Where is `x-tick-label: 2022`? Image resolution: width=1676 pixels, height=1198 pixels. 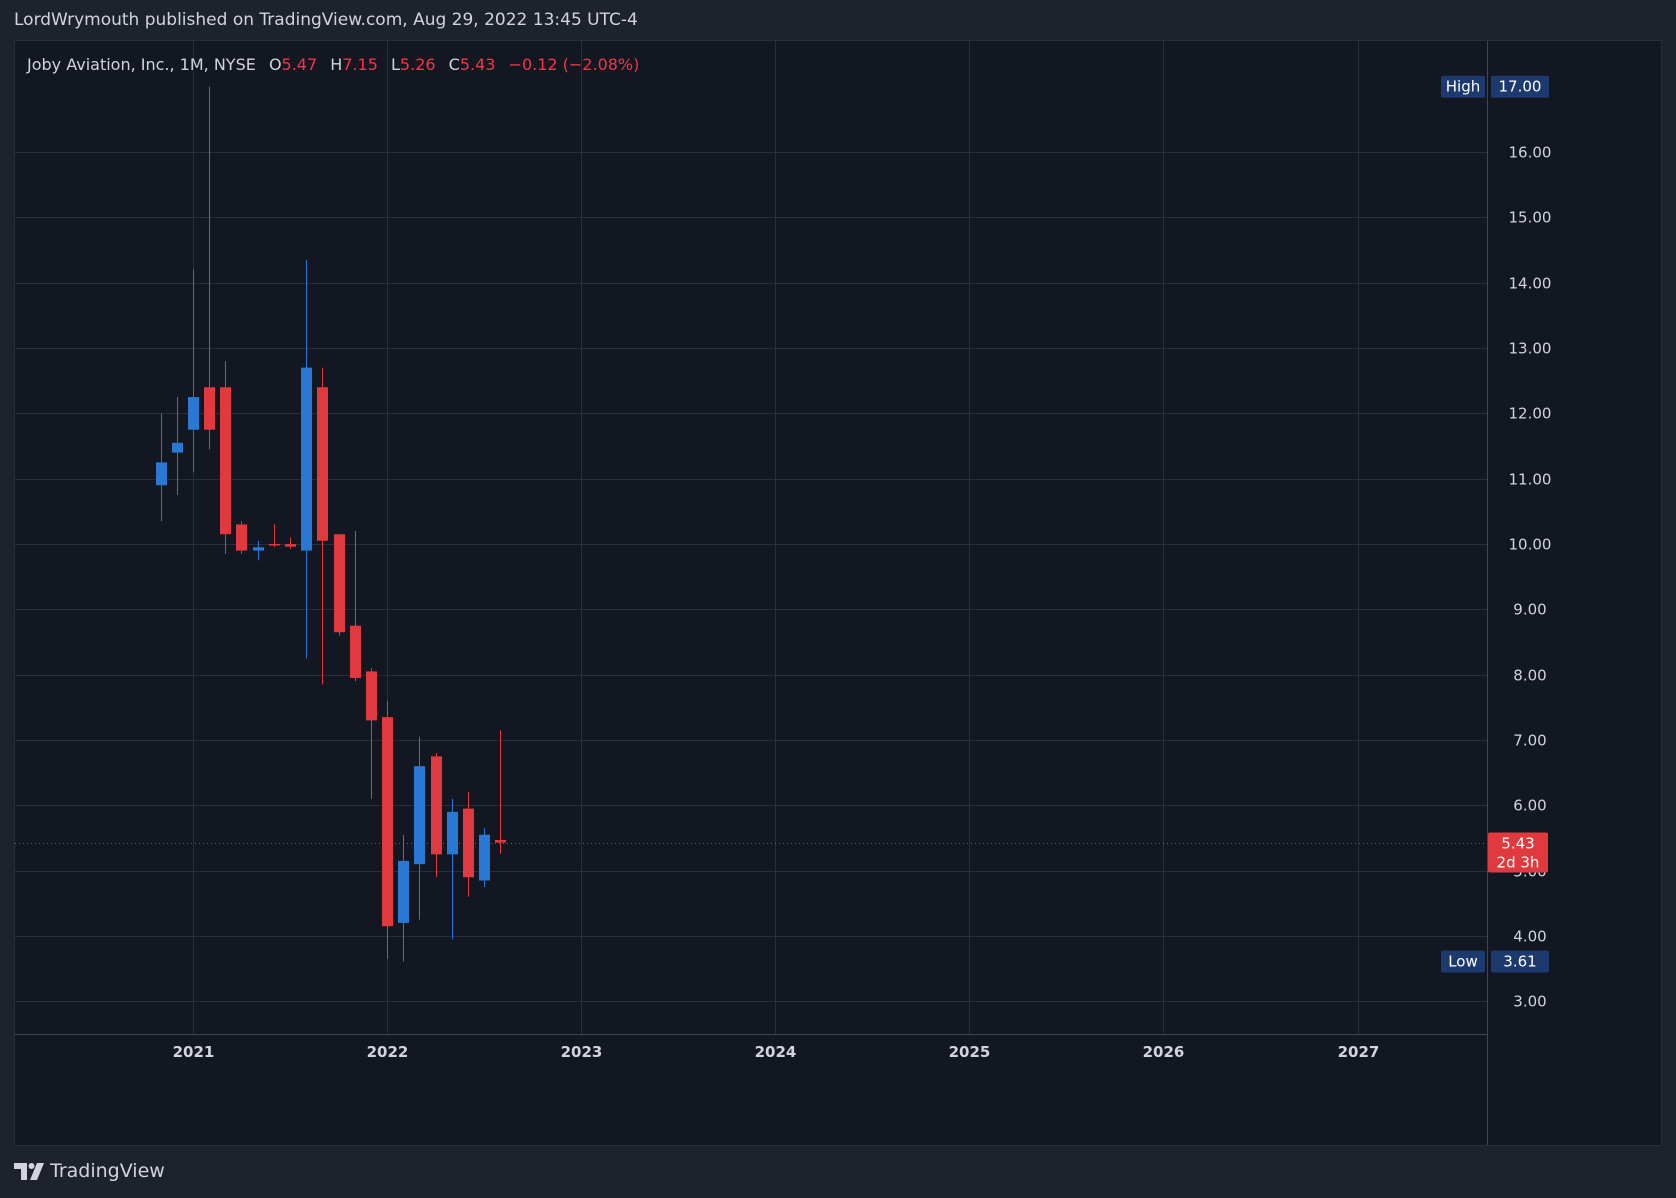
x-tick-label: 2022 is located at coordinates (388, 1052).